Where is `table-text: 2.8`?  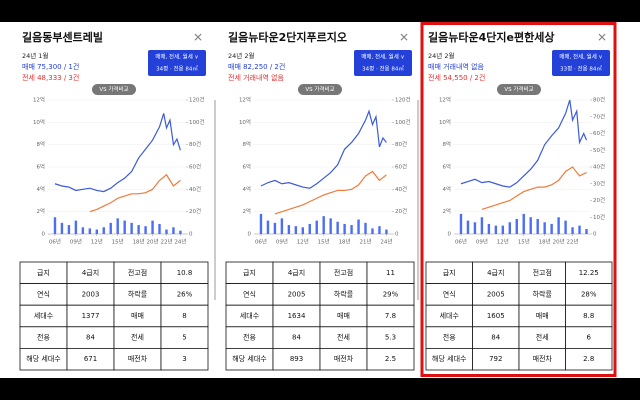 table-text: 2.8 is located at coordinates (588, 359).